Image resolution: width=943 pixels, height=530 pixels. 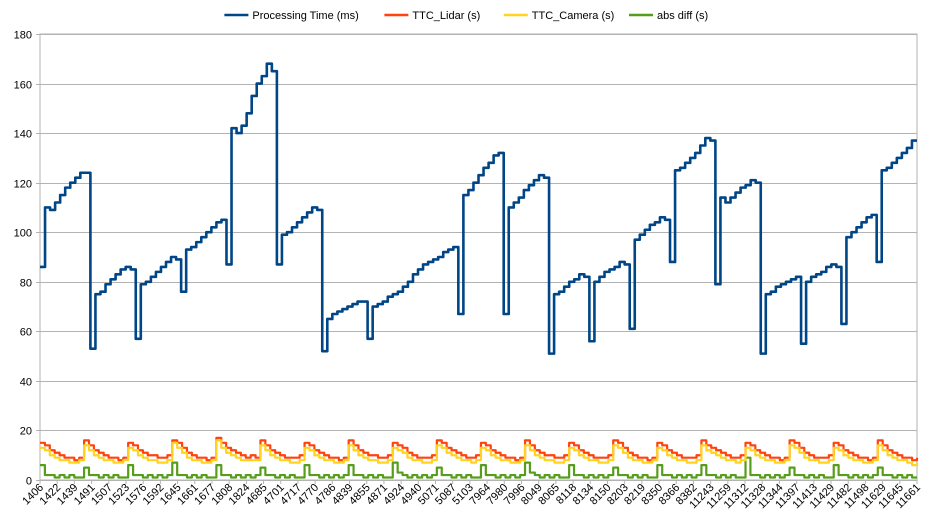 What do you see at coordinates (23, 135) in the screenshot?
I see `y-tick-label: 140` at bounding box center [23, 135].